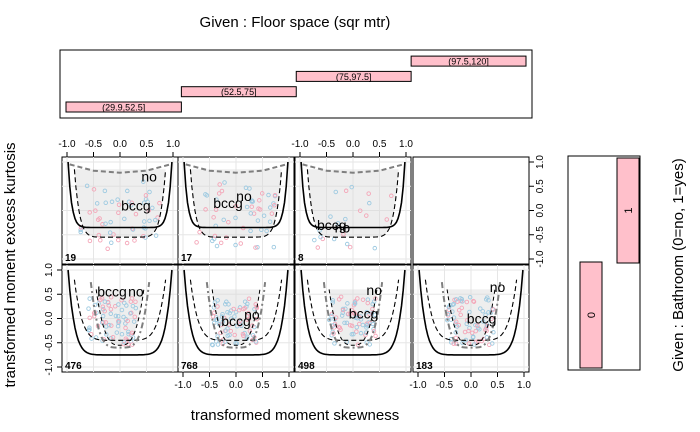 This screenshot has height=432, width=700. I want to click on given-top-frame, so click(296, 84).